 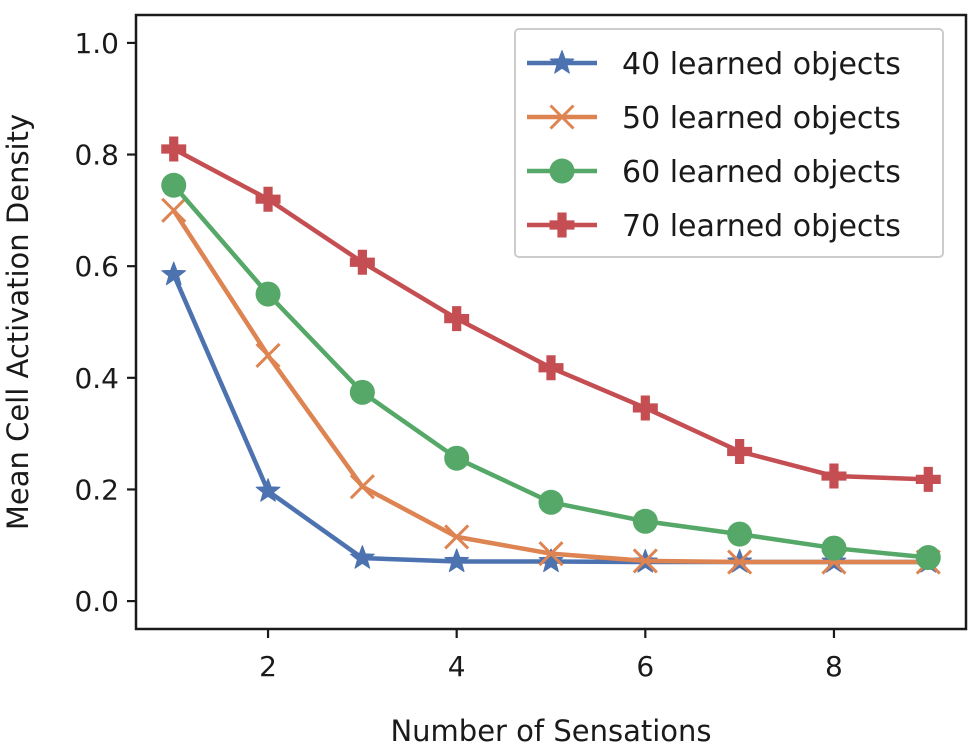 I want to click on legend-box, so click(x=729, y=143).